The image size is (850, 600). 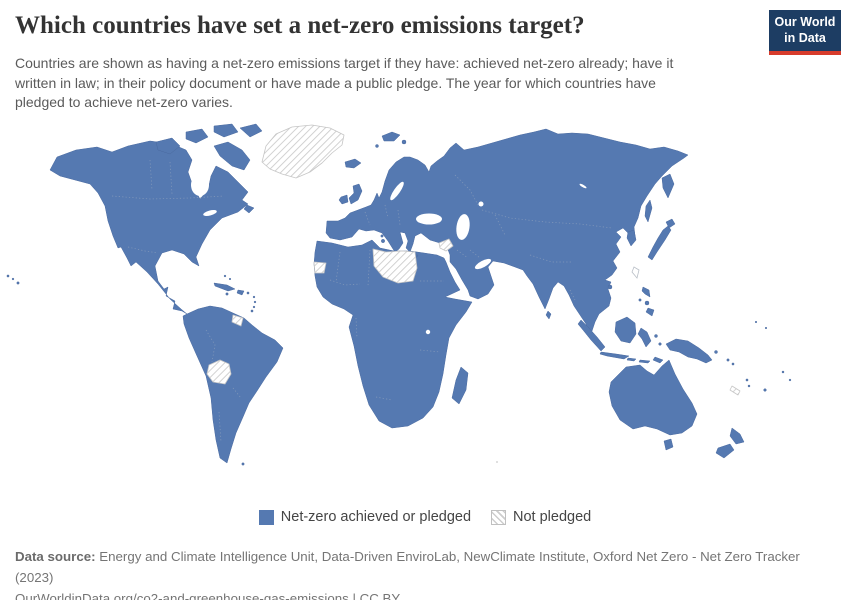 What do you see at coordinates (219, 372) in the screenshot?
I see `region-bolivia-not-pledged` at bounding box center [219, 372].